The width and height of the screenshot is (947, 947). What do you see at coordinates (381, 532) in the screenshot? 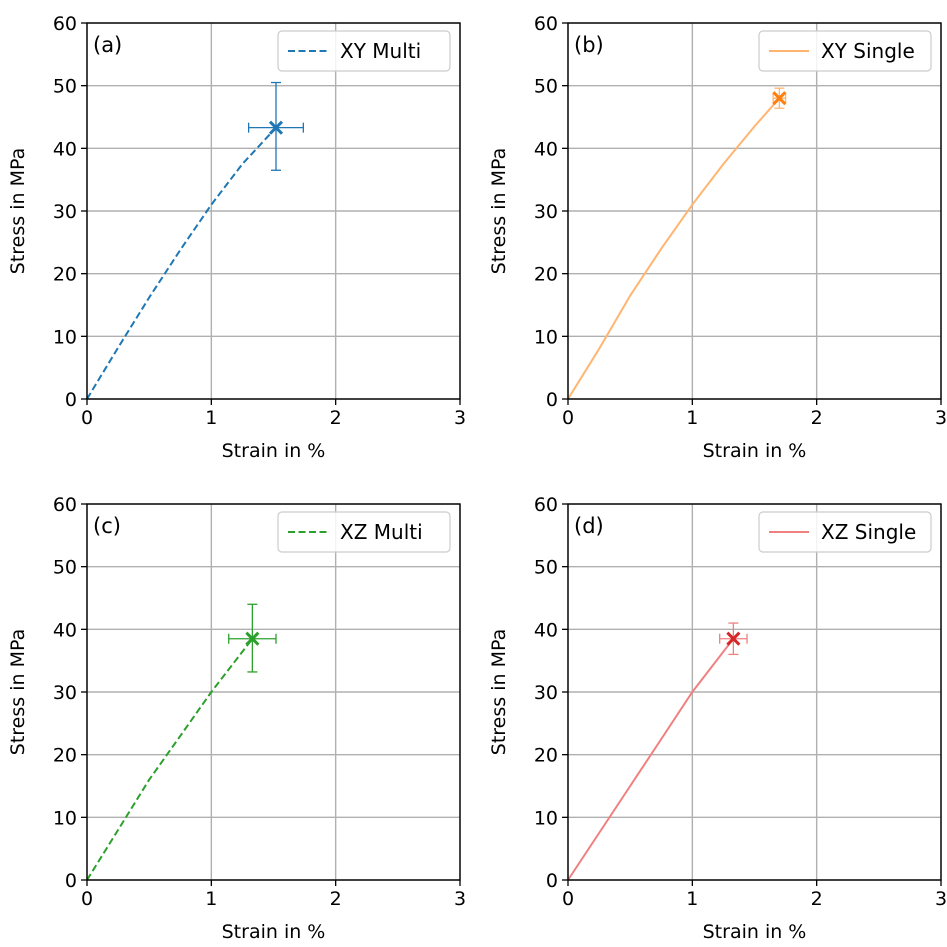
I see `legend-label: XZ Multi` at bounding box center [381, 532].